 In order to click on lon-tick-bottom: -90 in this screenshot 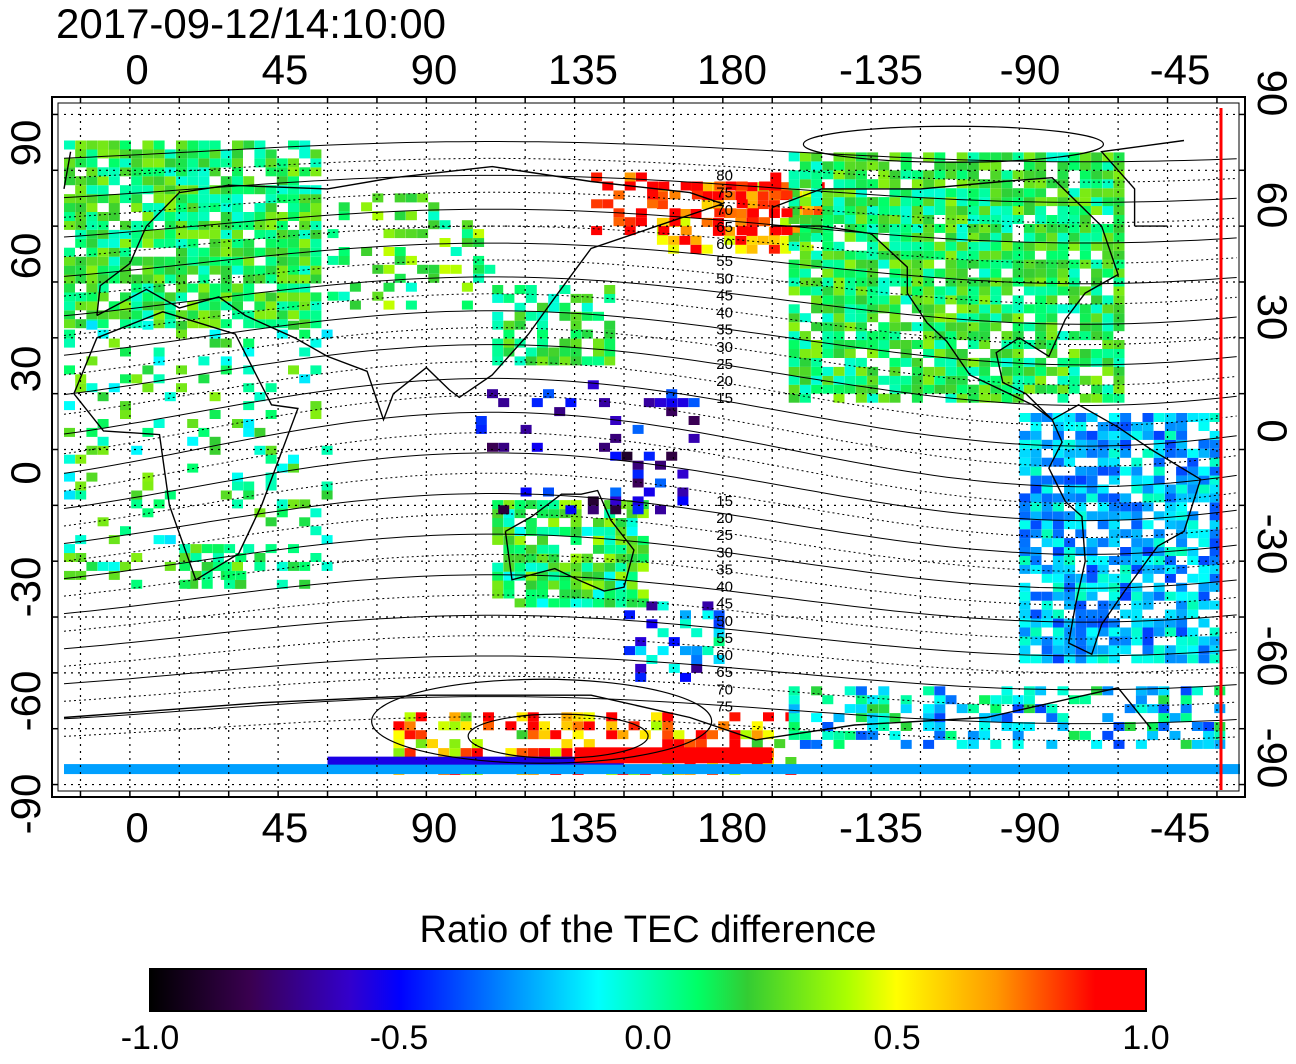, I will do `click(1030, 827)`.